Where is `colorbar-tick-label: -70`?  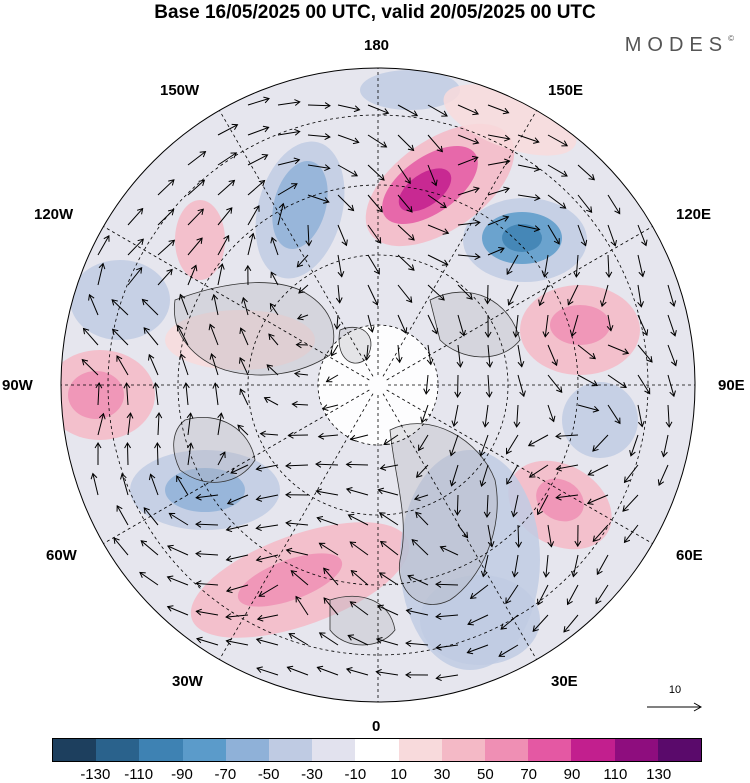 colorbar-tick-label: -70 is located at coordinates (225, 774).